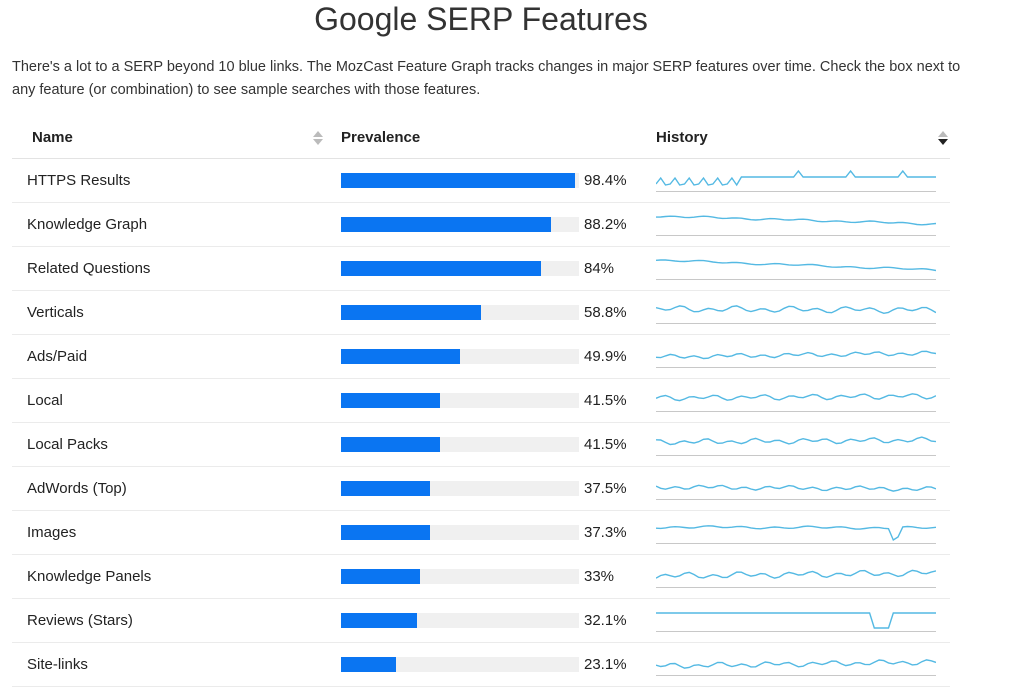 The height and width of the screenshot is (695, 1024). I want to click on feature-name: Local Packs, so click(168, 444).